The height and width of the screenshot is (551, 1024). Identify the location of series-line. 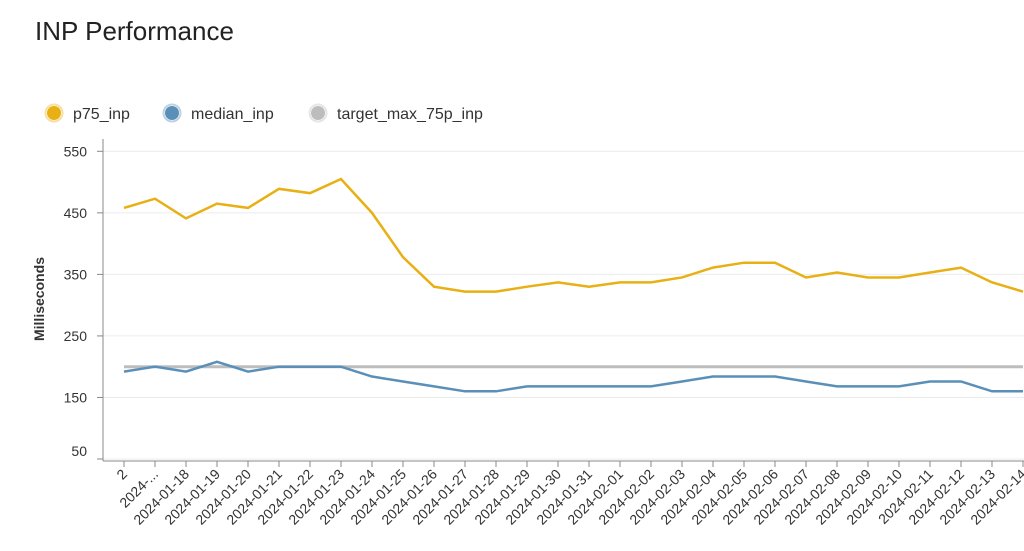
(573, 376).